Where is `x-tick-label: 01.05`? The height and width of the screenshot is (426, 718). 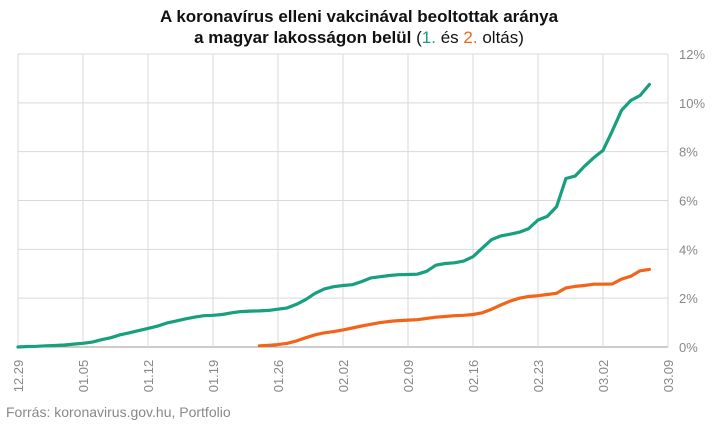
x-tick-label: 01.05 is located at coordinates (83, 376).